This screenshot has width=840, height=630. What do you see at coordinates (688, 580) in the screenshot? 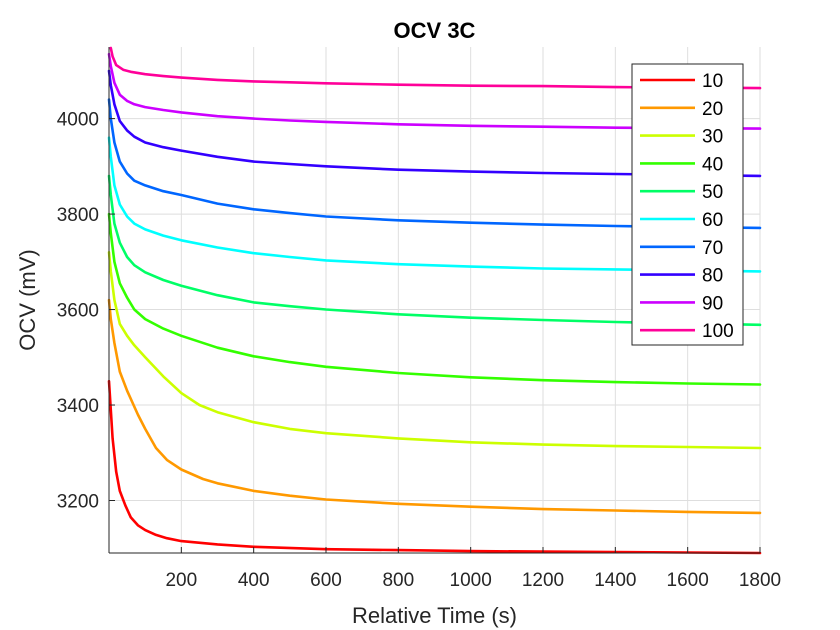
I see `x-tick-label: 1600` at bounding box center [688, 580].